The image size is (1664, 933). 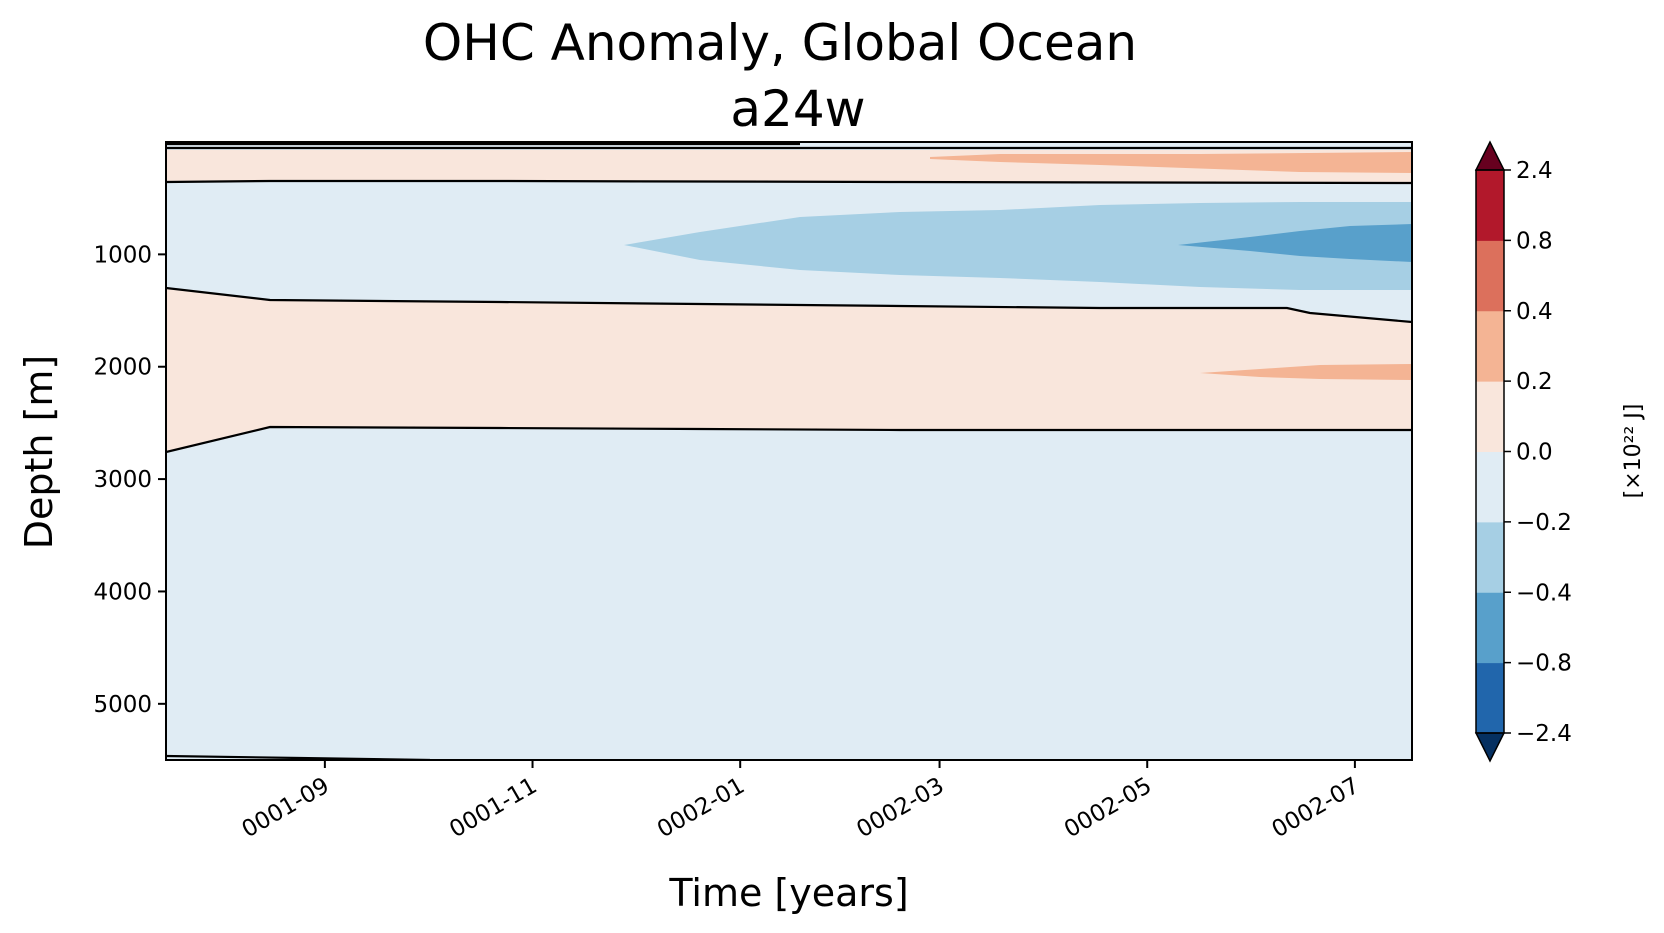 I want to click on colorbar-tick-label: −0.8, so click(x=1544, y=664).